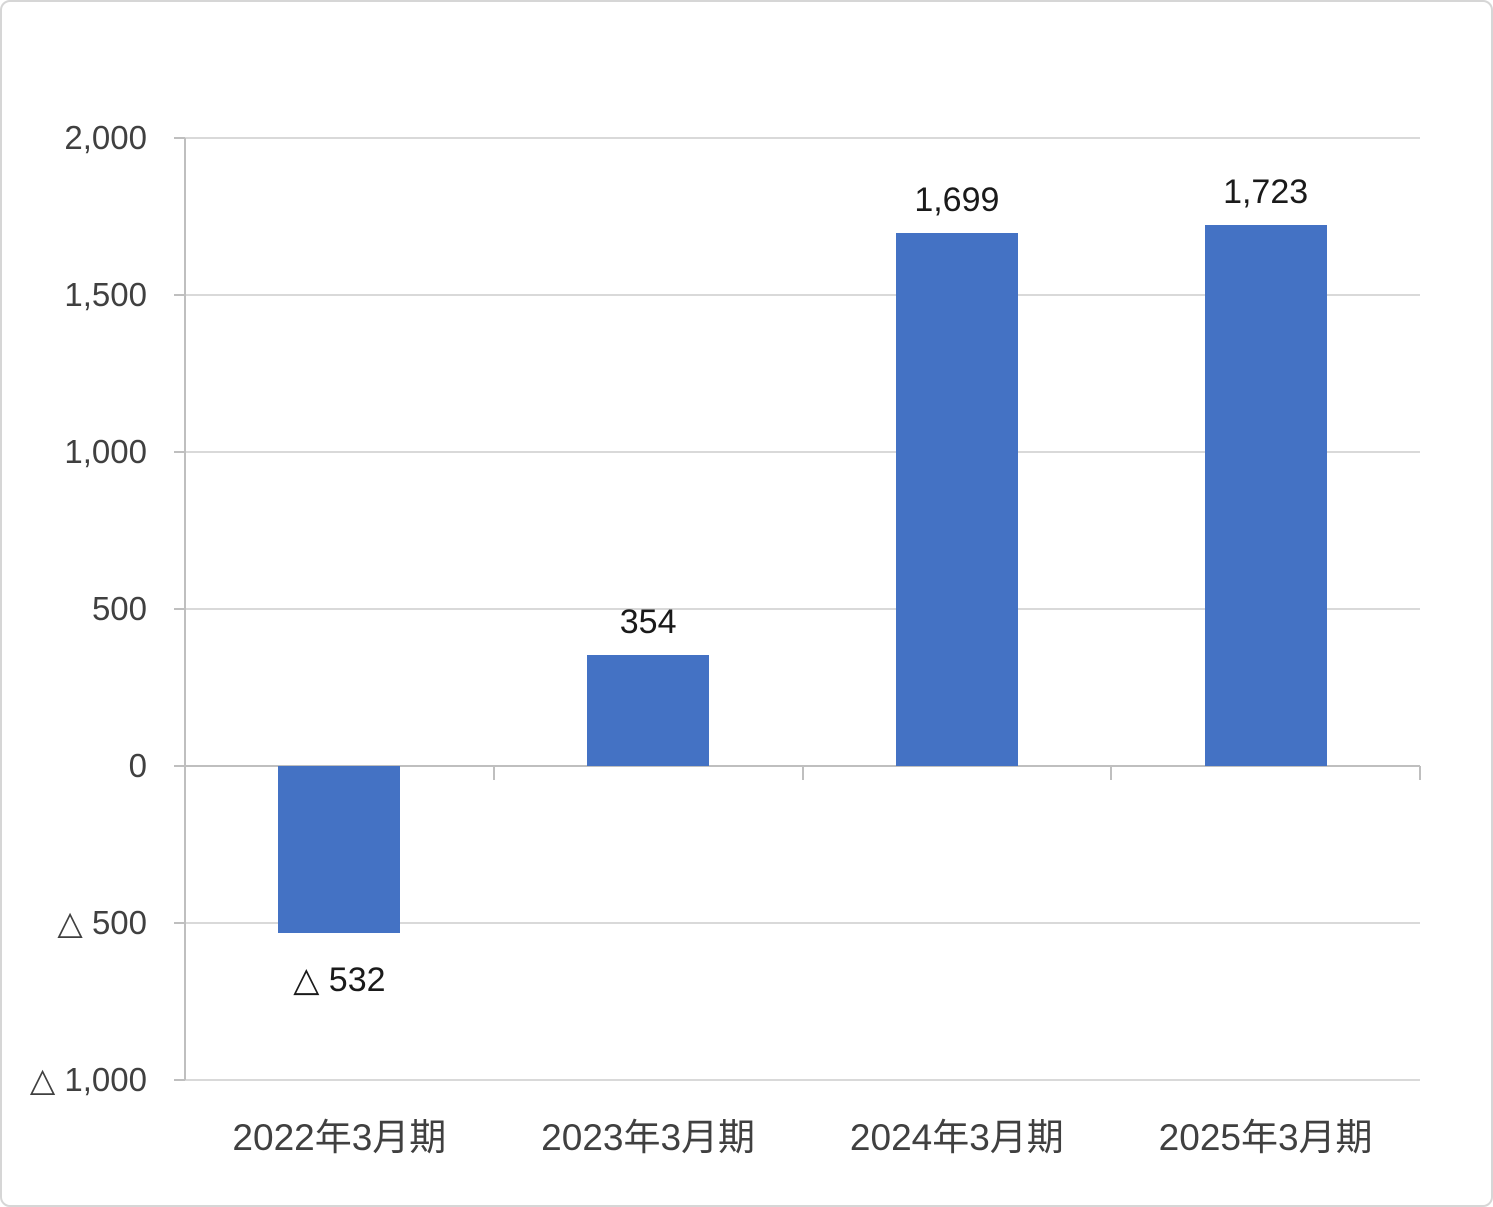 This screenshot has width=1493, height=1207. What do you see at coordinates (88, 1079) in the screenshot?
I see `y-axis-tick-label: △ 1,000` at bounding box center [88, 1079].